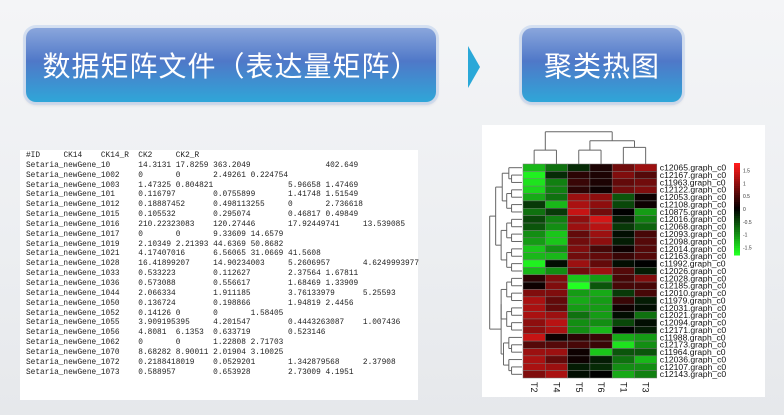 The image size is (784, 415). What do you see at coordinates (693, 278) in the screenshot?
I see `row-label: c12028.graph_c0` at bounding box center [693, 278].